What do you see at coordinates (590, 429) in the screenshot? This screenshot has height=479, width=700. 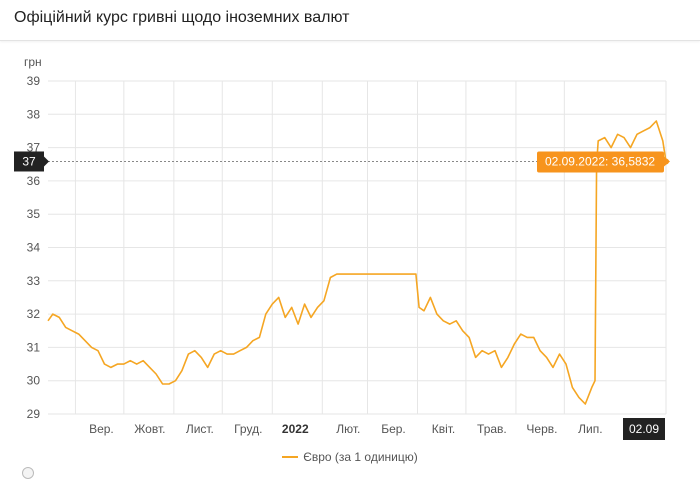 I see `x-tick-label: Лип.` at bounding box center [590, 429].